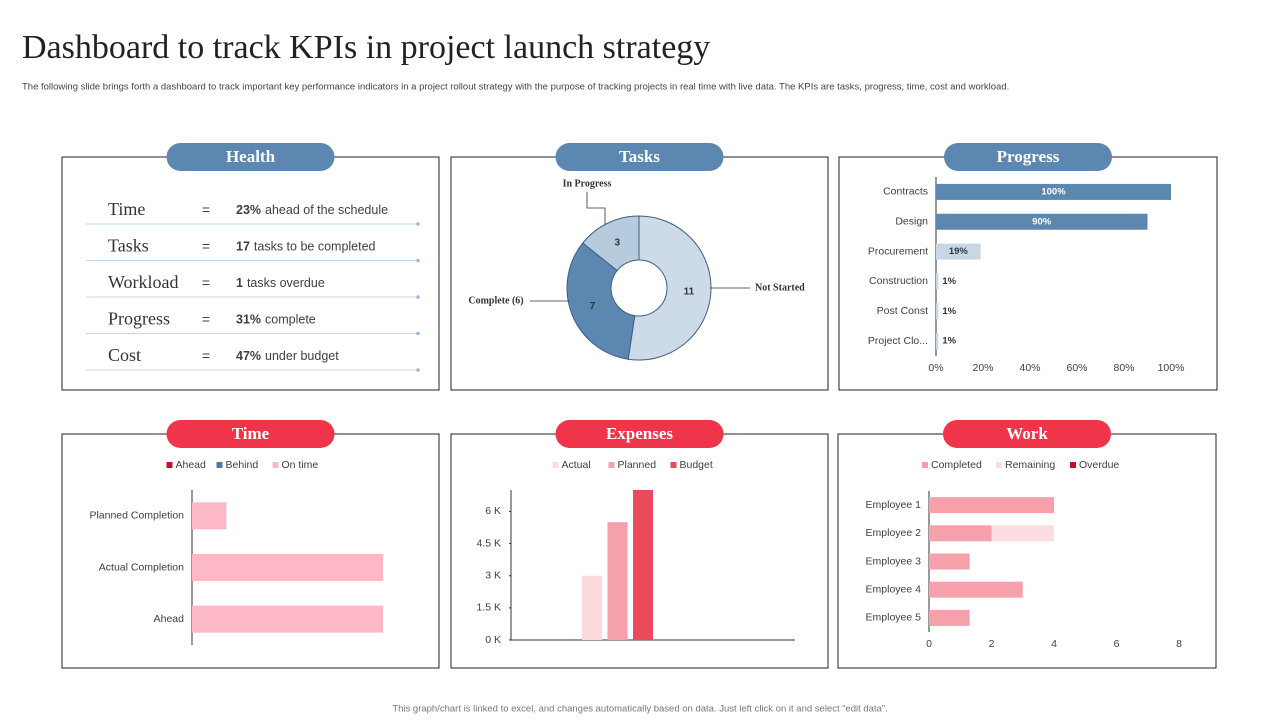 The width and height of the screenshot is (1280, 720). What do you see at coordinates (128, 246) in the screenshot?
I see `health-label: Tasks` at bounding box center [128, 246].